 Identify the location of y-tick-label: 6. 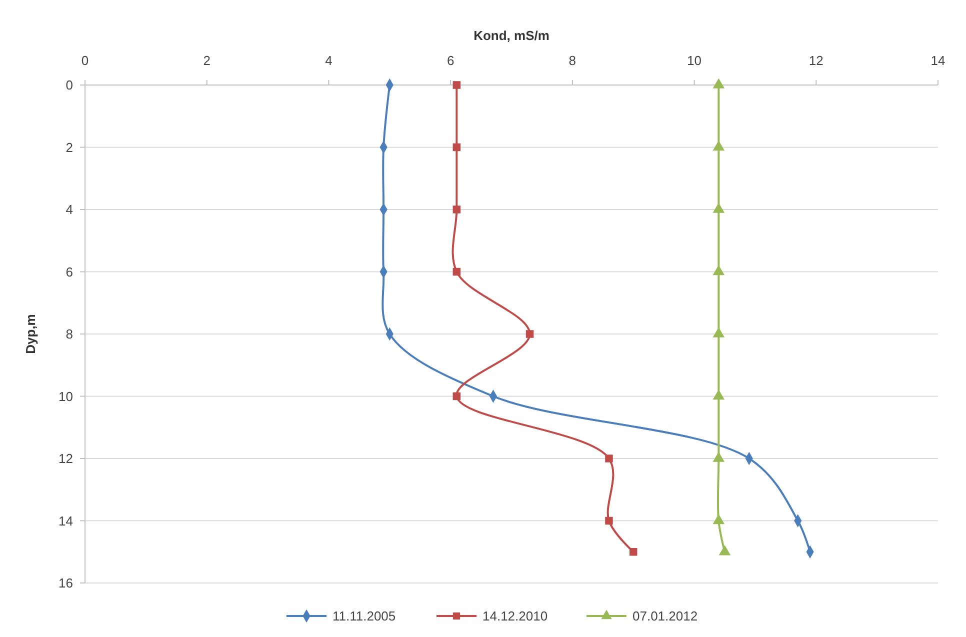
(69, 272).